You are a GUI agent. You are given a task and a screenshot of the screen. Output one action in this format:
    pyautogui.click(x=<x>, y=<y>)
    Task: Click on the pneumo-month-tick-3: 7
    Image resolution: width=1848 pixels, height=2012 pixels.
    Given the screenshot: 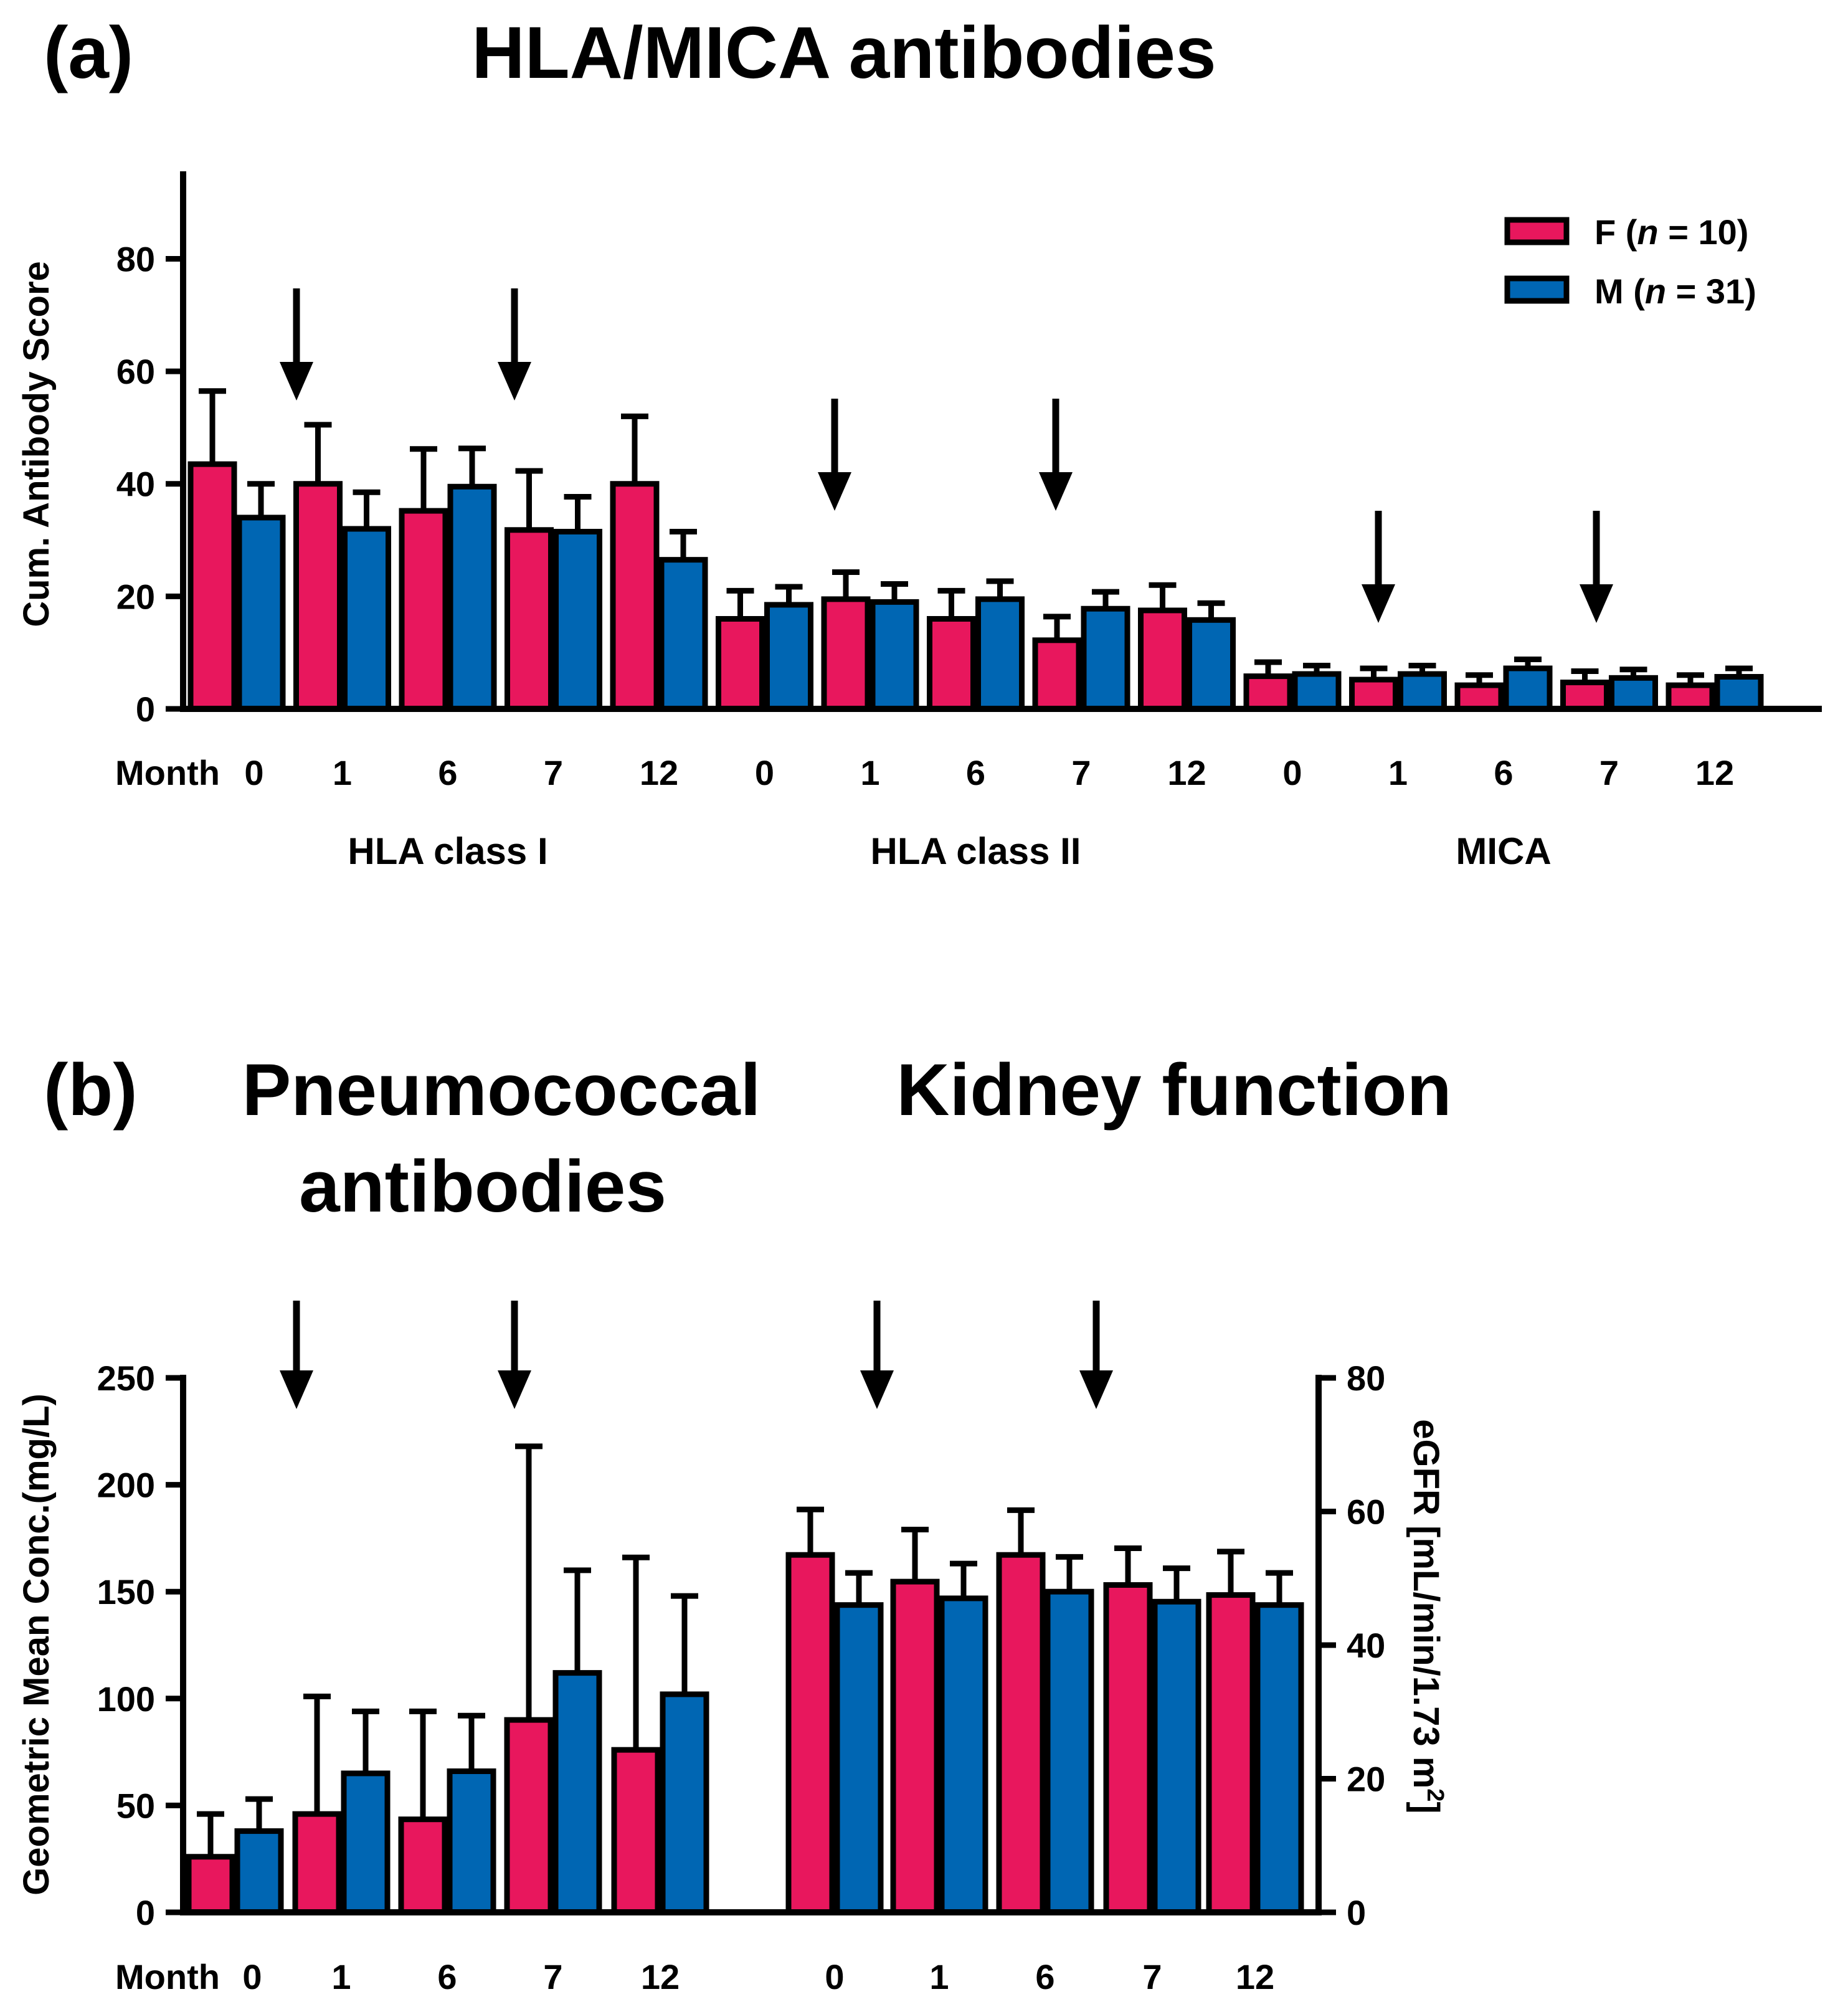 What is the action you would take?
    pyautogui.click(x=552, y=1976)
    